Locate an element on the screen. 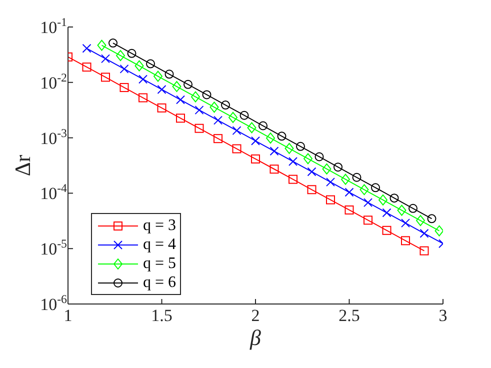  legend-label: q = 3 is located at coordinates (159, 225).